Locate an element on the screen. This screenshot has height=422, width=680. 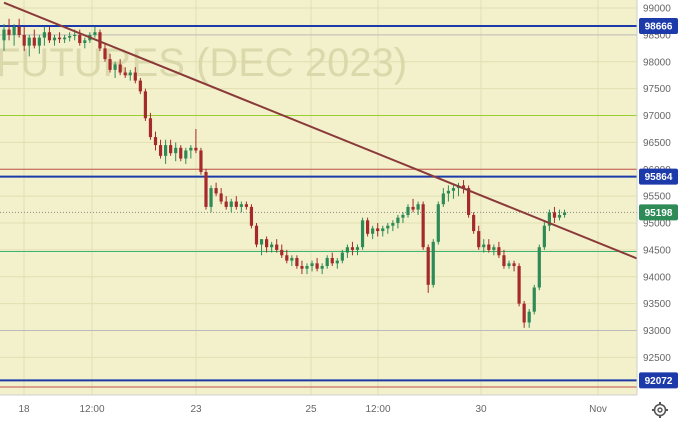
time-tick-label: 30 is located at coordinates (481, 409).